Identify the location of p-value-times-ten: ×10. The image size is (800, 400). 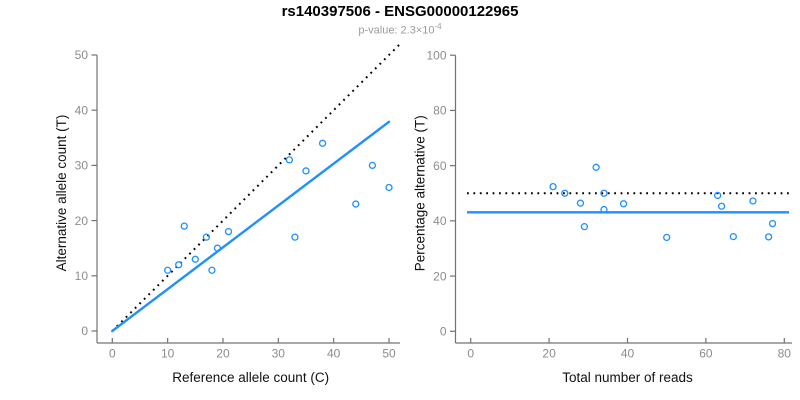
(425, 30).